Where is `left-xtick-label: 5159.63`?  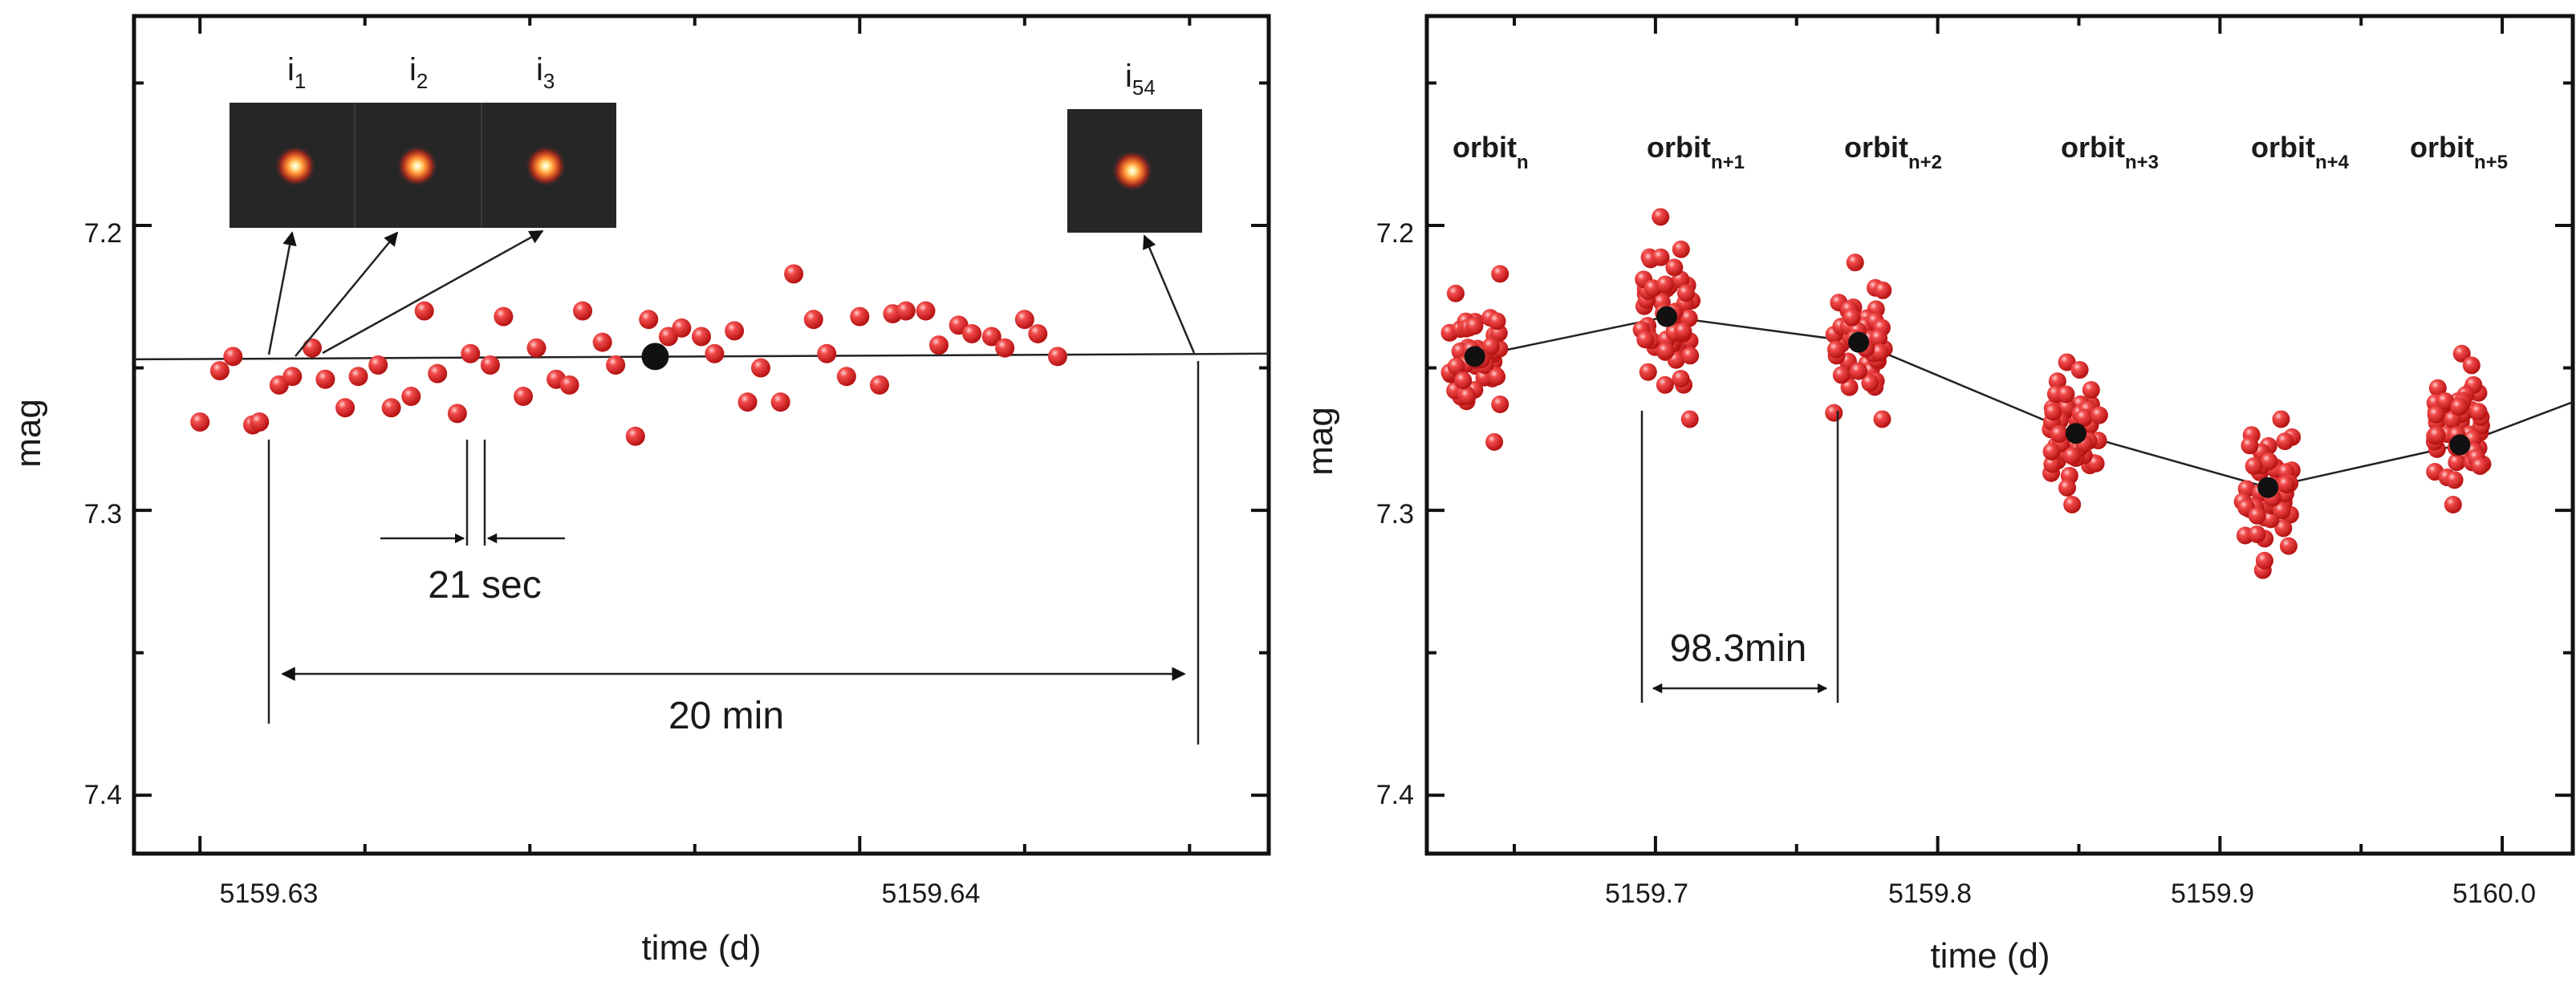
left-xtick-label: 5159.63 is located at coordinates (269, 893).